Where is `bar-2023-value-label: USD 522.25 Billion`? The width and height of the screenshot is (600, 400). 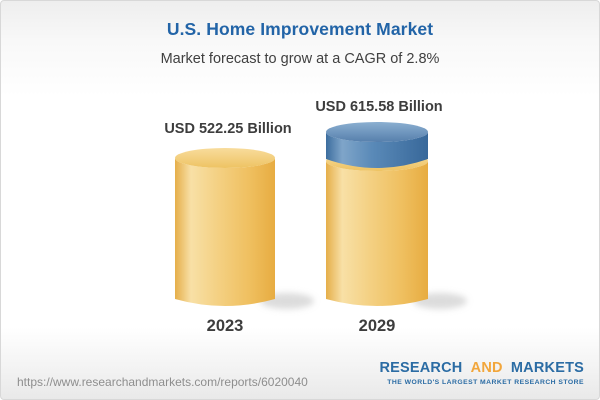
bar-2023-value-label: USD 522.25 Billion is located at coordinates (228, 129).